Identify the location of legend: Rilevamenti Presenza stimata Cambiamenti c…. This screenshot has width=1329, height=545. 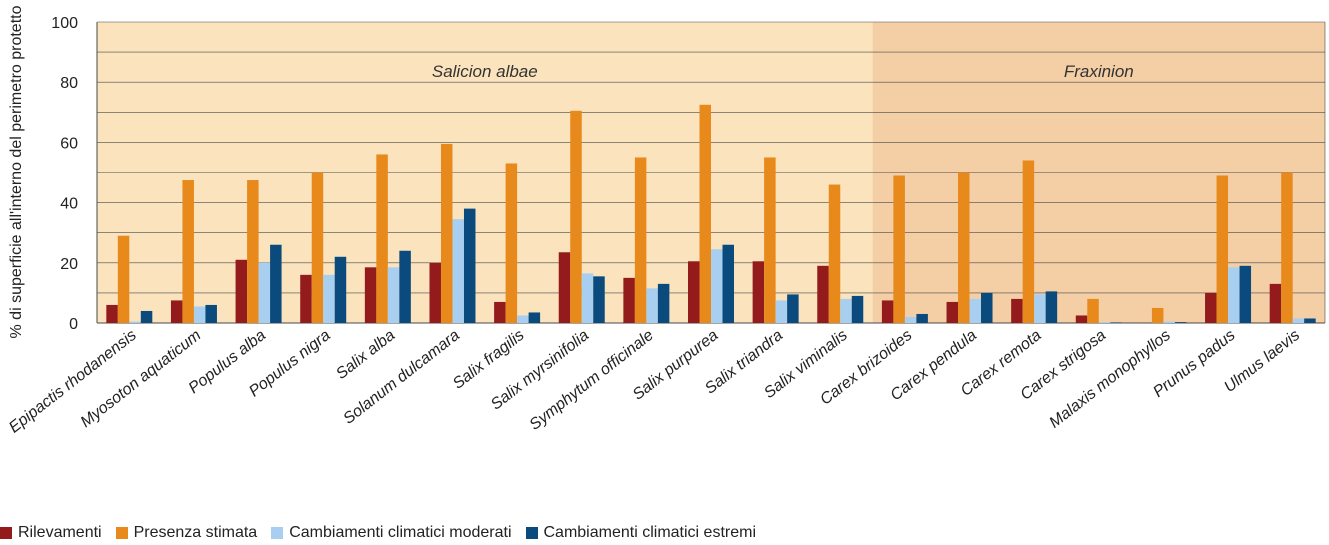
(378, 533).